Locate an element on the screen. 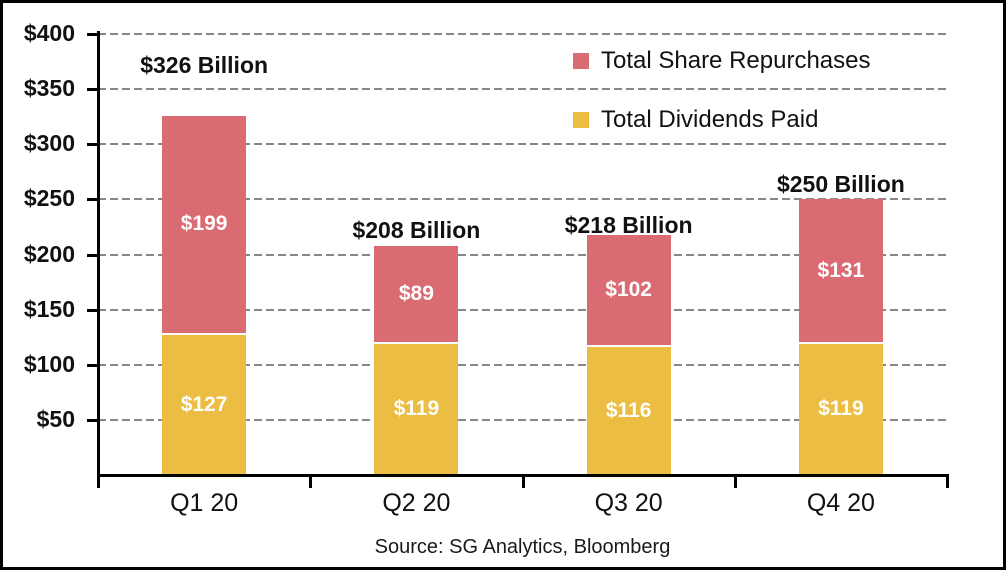  y-axis-tick-label: $200 is located at coordinates (49, 253).